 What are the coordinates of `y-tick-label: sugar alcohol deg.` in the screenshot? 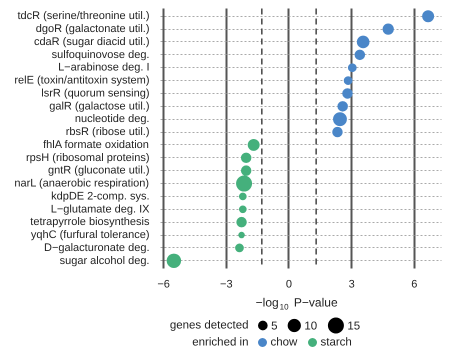 It's located at (105, 260).